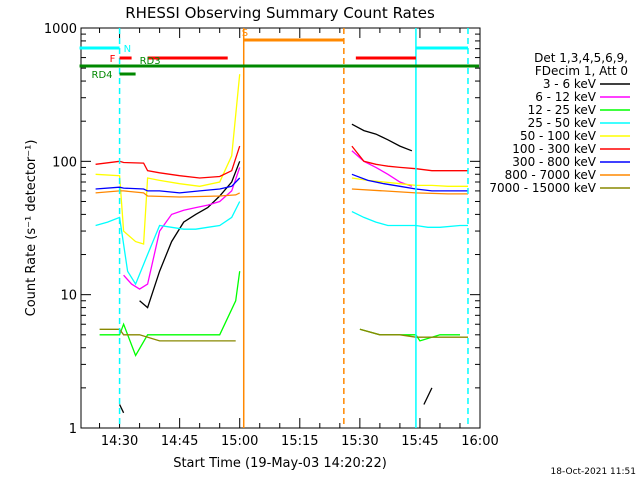 The height and width of the screenshot is (480, 640). What do you see at coordinates (179, 441) in the screenshot?
I see `x-tick-label: 14:45` at bounding box center [179, 441].